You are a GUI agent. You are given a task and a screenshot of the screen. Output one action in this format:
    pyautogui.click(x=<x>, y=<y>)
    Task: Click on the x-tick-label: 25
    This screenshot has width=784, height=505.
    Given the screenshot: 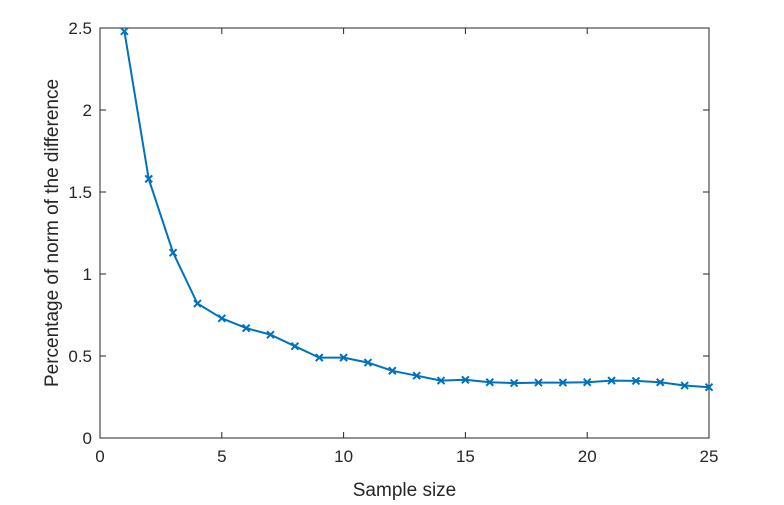 What is the action you would take?
    pyautogui.click(x=709, y=456)
    